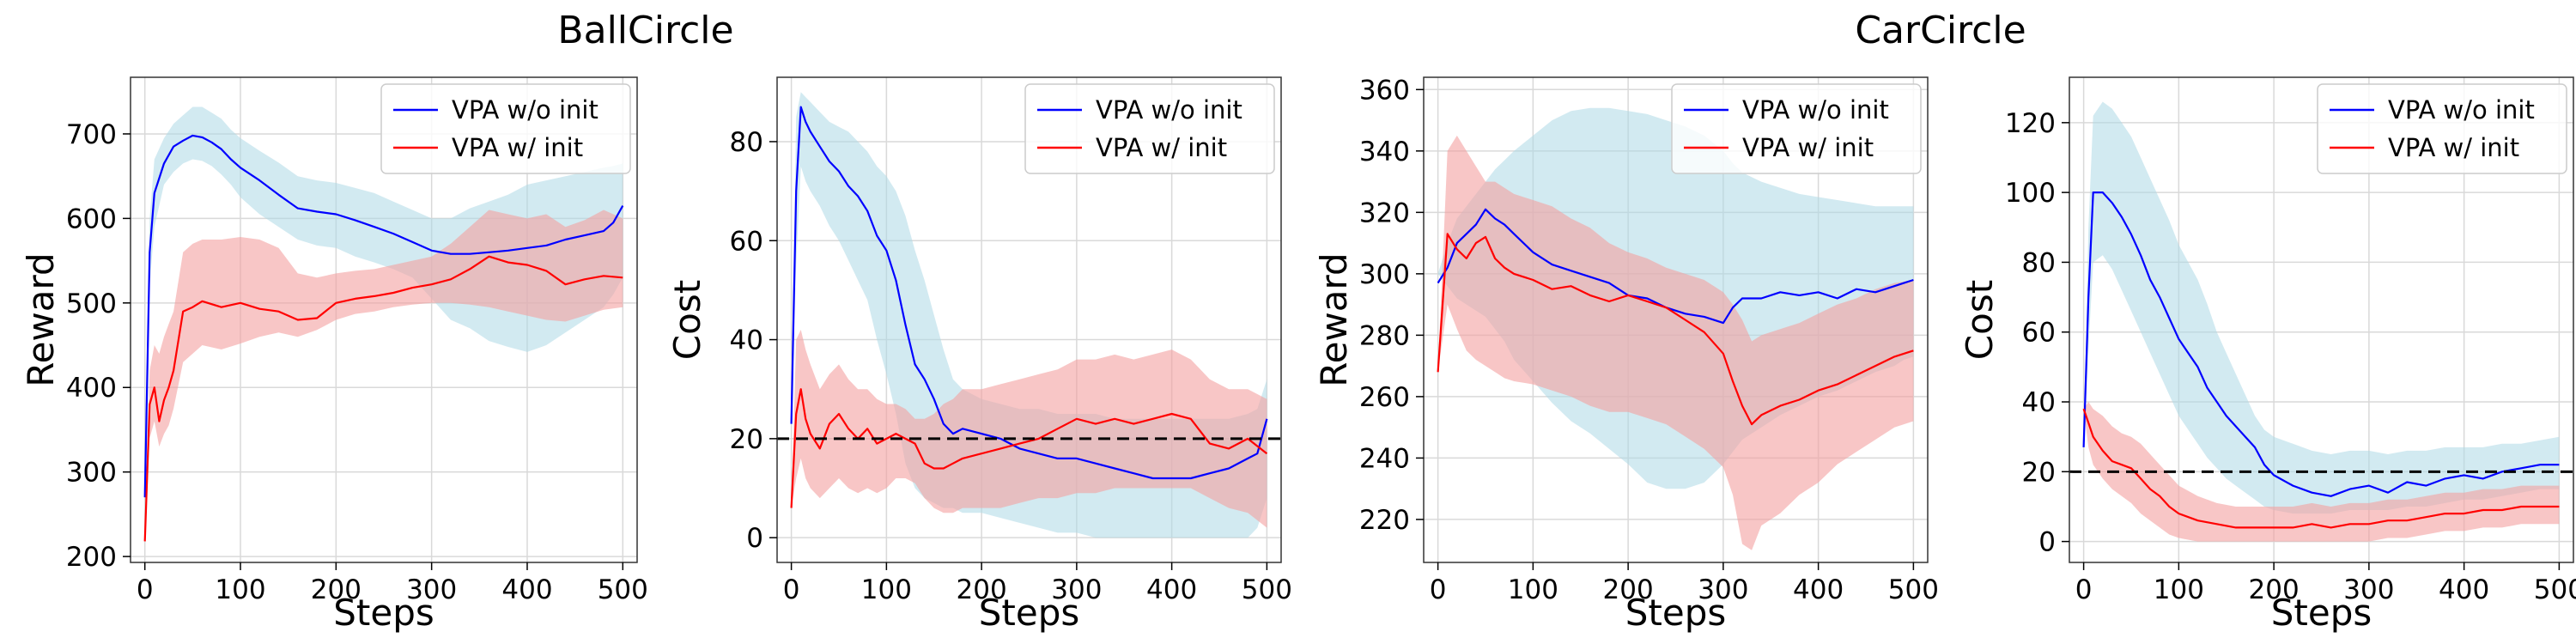 The image size is (2576, 644). Describe the element at coordinates (1980, 320) in the screenshot. I see `chart-4-ylabel: Cost` at that location.